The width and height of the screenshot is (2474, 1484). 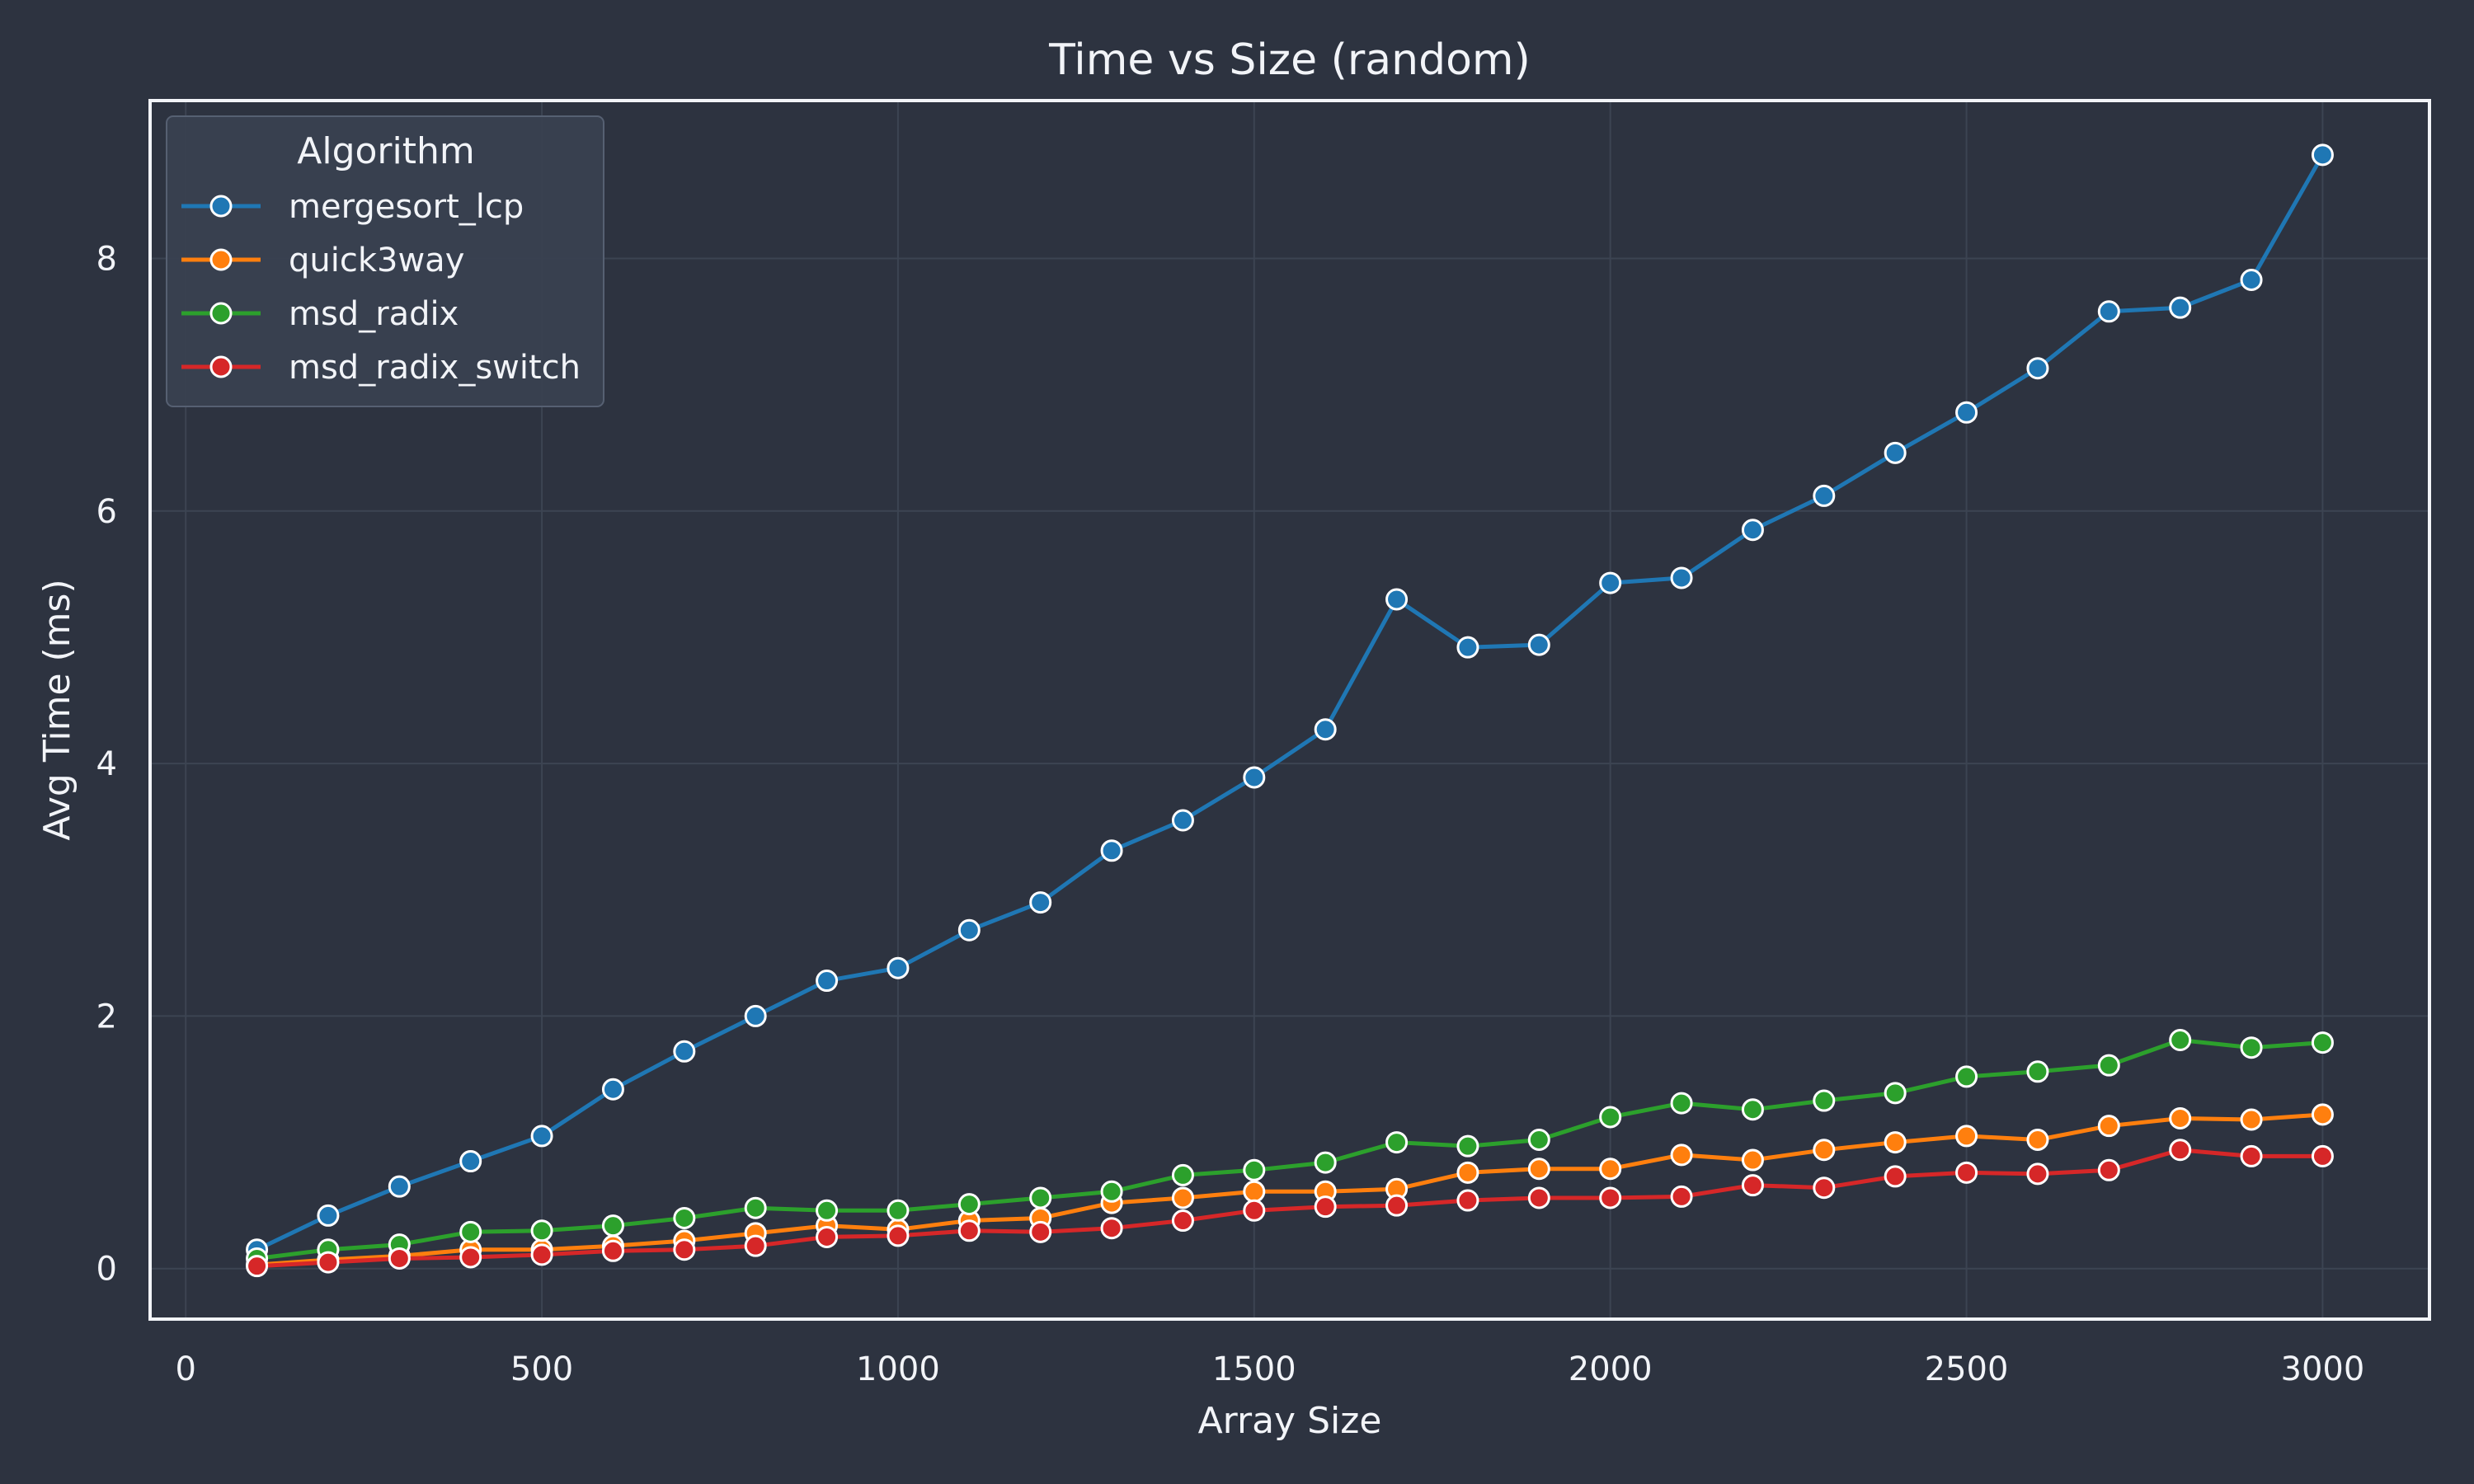 What do you see at coordinates (106, 1017) in the screenshot?
I see `y-tick-label: 2` at bounding box center [106, 1017].